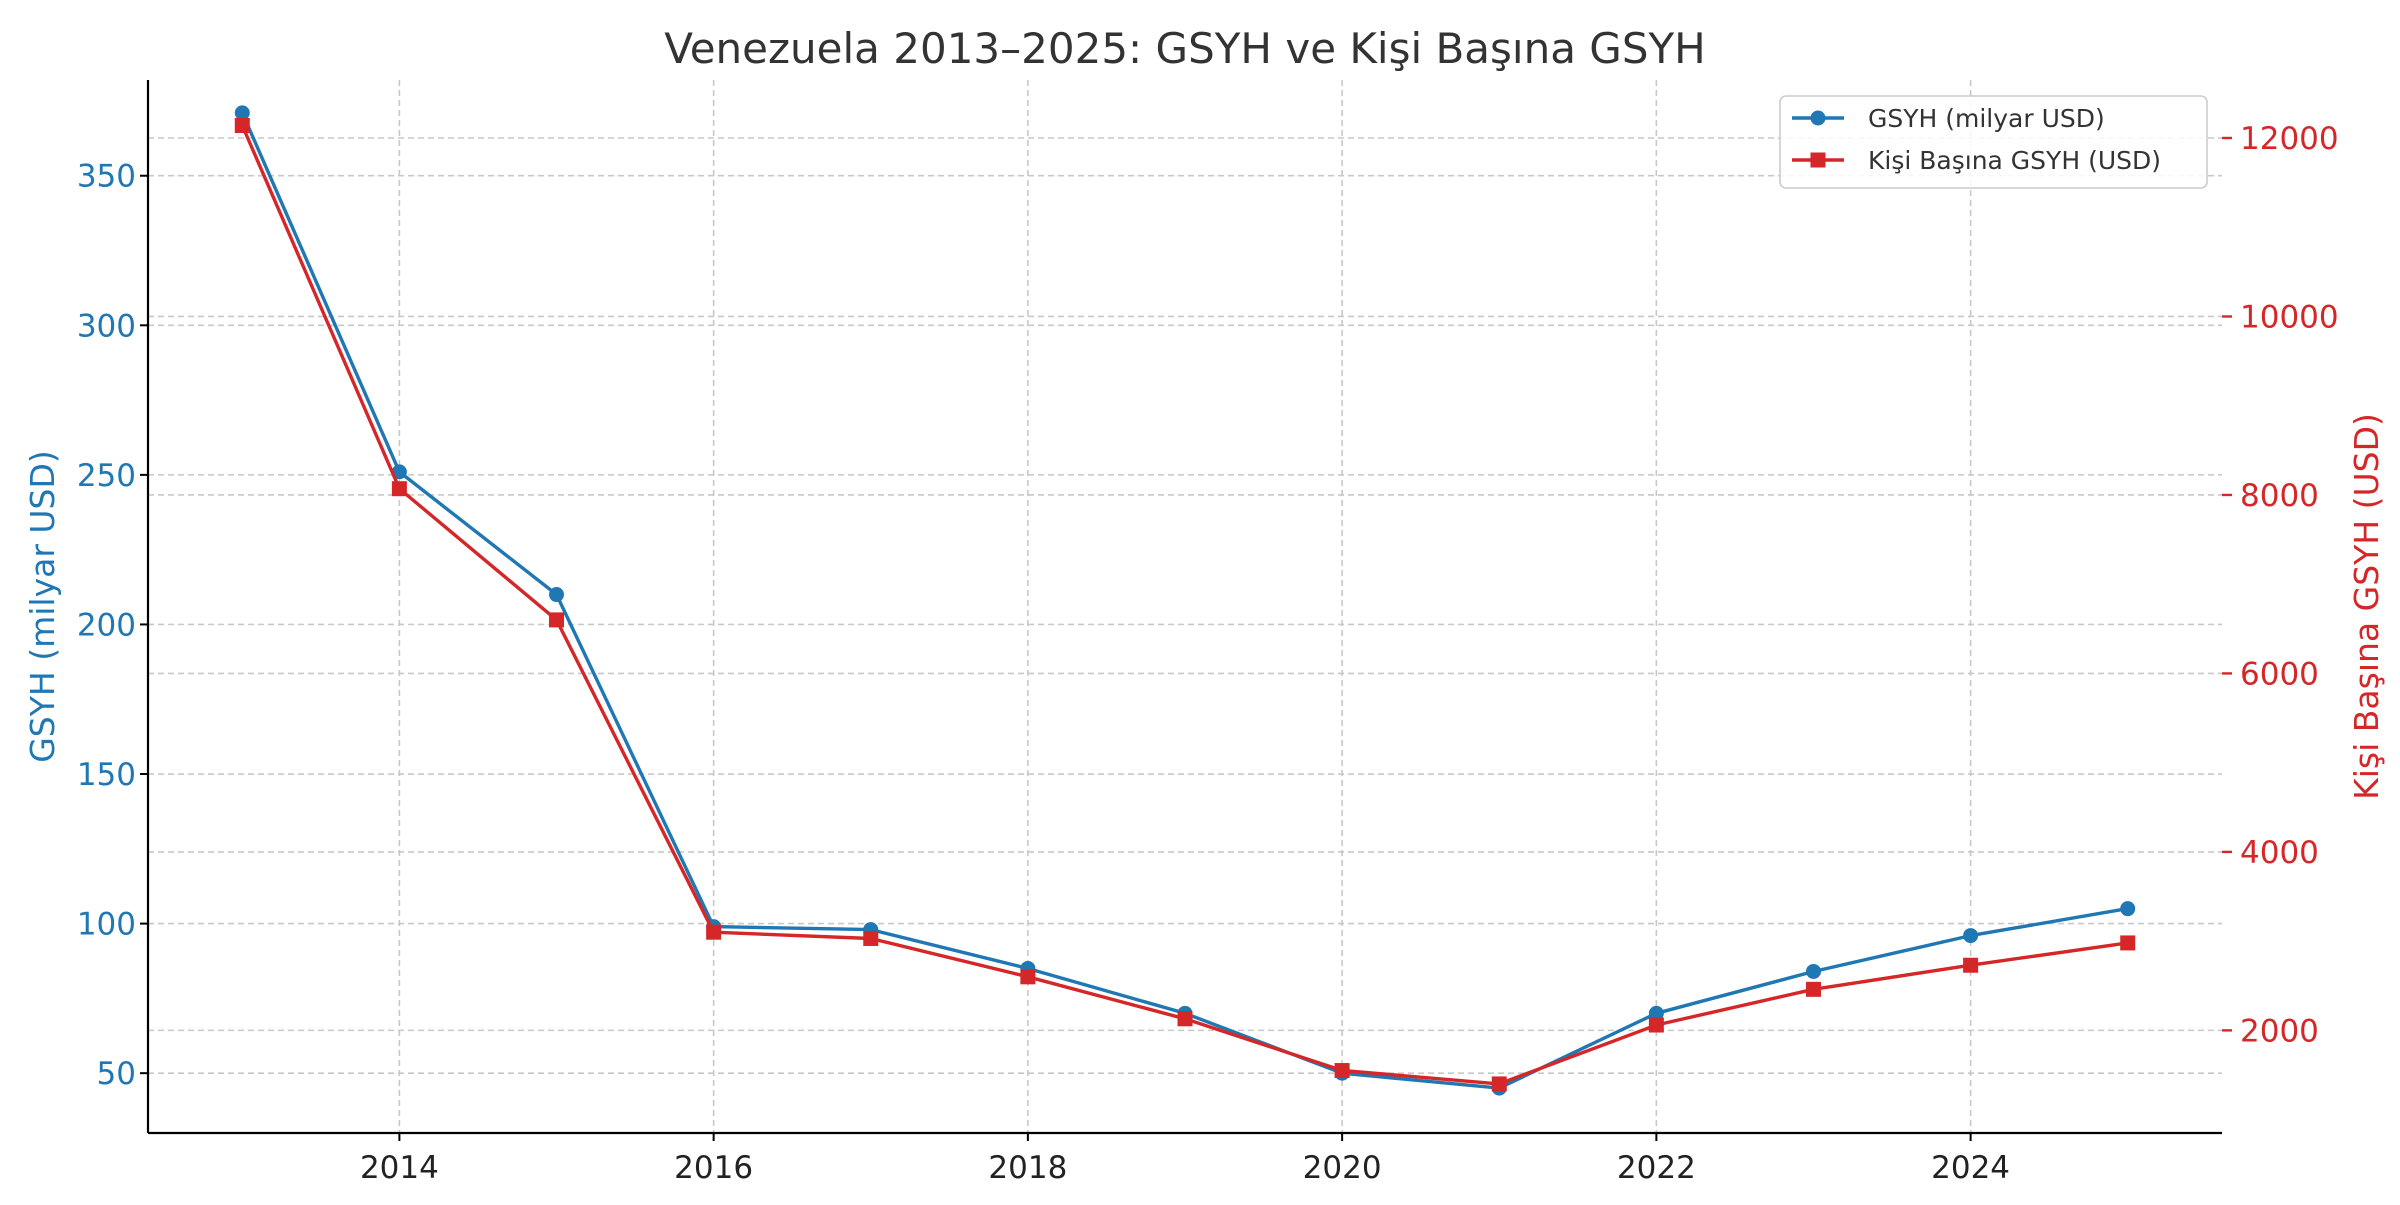 The height and width of the screenshot is (1205, 2400). I want to click on y-left-tick-label: 250, so click(106, 476).